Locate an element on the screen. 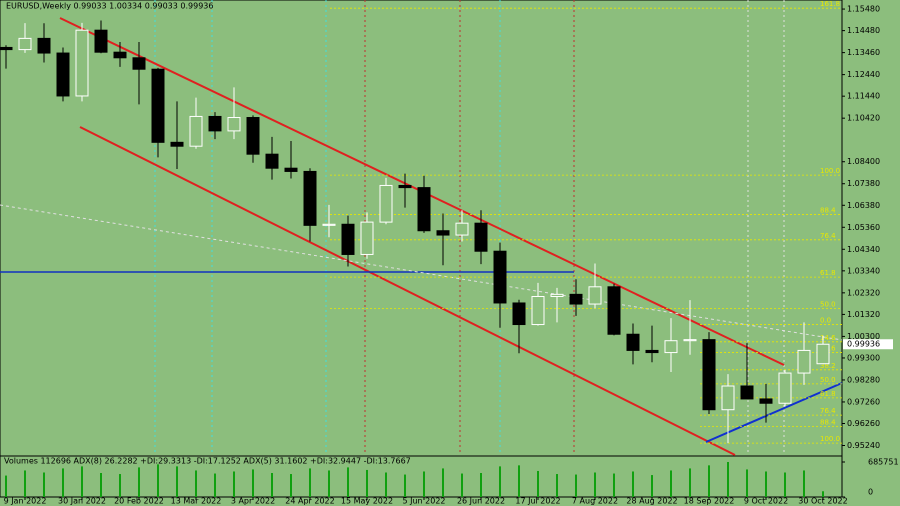 Image resolution: width=900 pixels, height=506 pixels. y-tick-label: 1.13460 is located at coordinates (863, 52).